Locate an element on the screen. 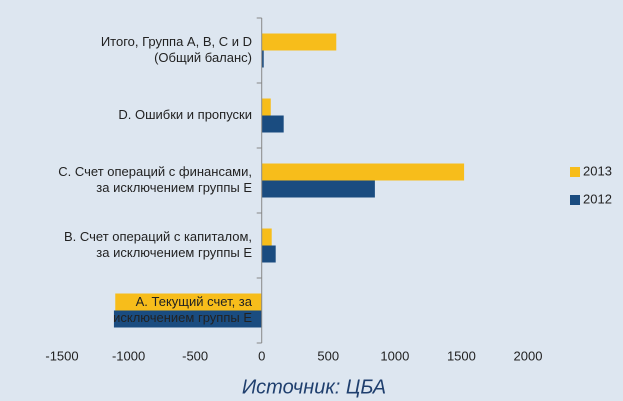 The height and width of the screenshot is (401, 623). y-tick-label: Итого, Группа A, B, C и D is located at coordinates (176, 41).